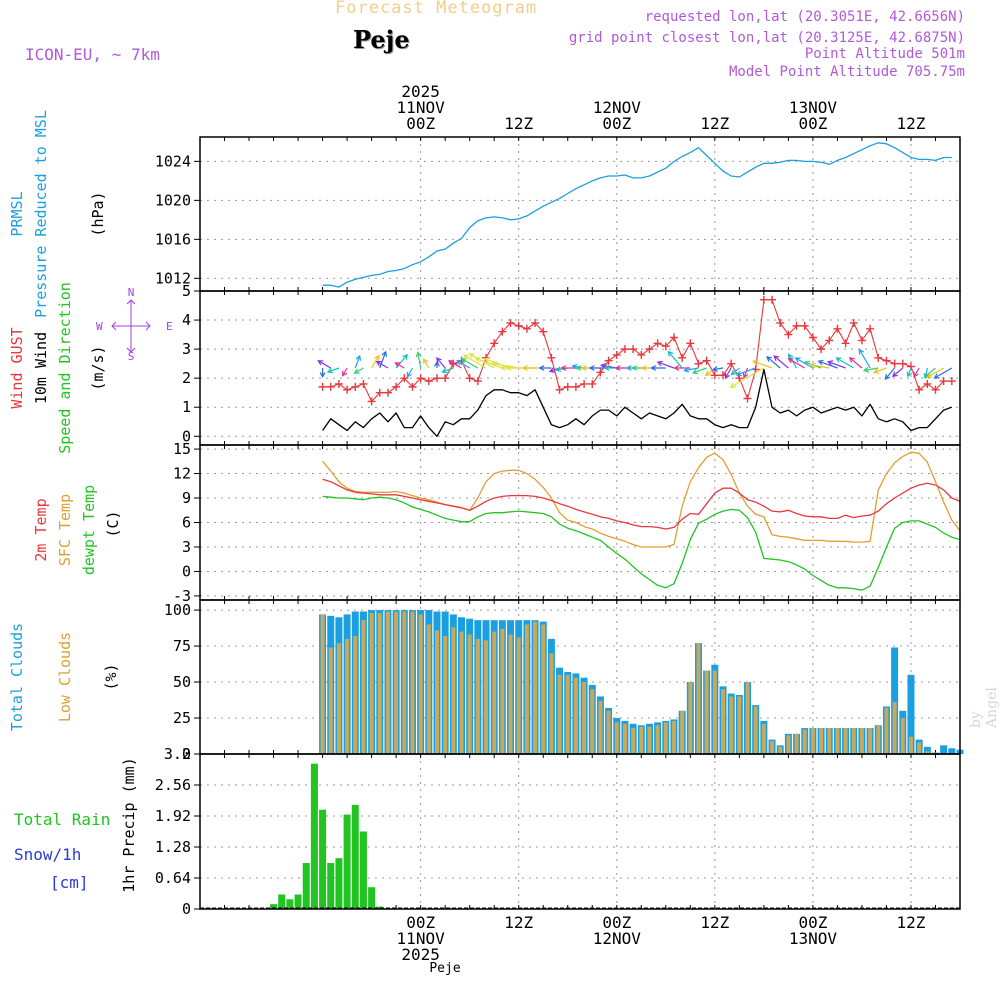 The width and height of the screenshot is (1000, 1000). Describe the element at coordinates (98, 367) in the screenshot. I see `wind-unit: (m/s)` at that location.